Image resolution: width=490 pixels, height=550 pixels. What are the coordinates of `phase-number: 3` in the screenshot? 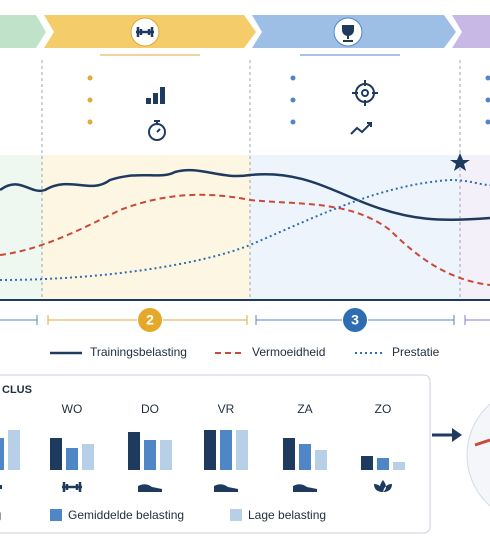 It's located at (355, 320).